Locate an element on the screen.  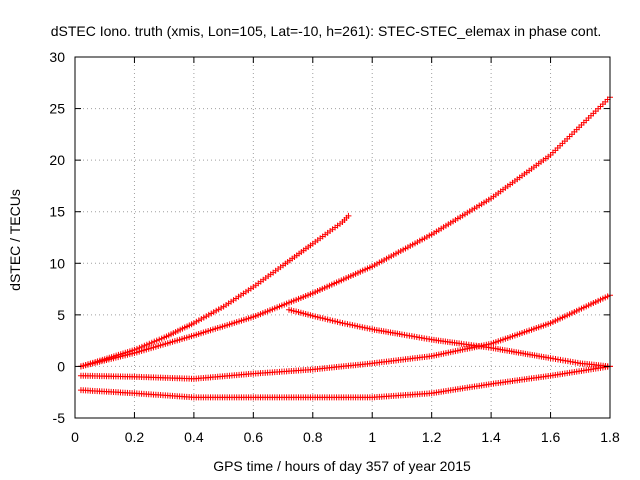
x-tick-label: 0.8 is located at coordinates (313, 437).